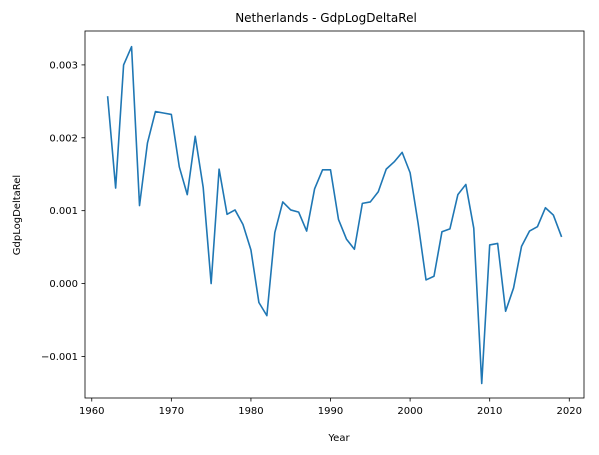  What do you see at coordinates (63, 138) in the screenshot?
I see `y-tick-label: 0.002` at bounding box center [63, 138].